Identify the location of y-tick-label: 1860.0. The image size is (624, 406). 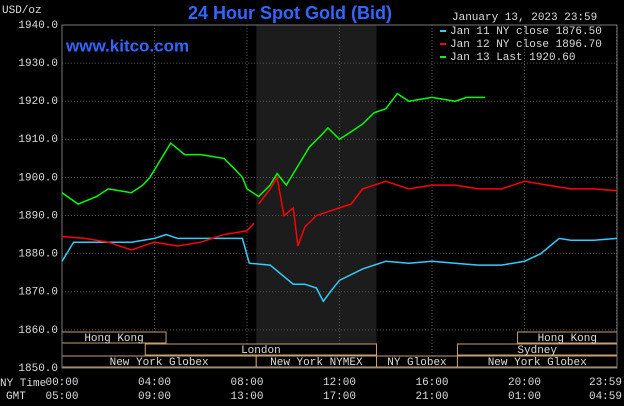
(38, 331).